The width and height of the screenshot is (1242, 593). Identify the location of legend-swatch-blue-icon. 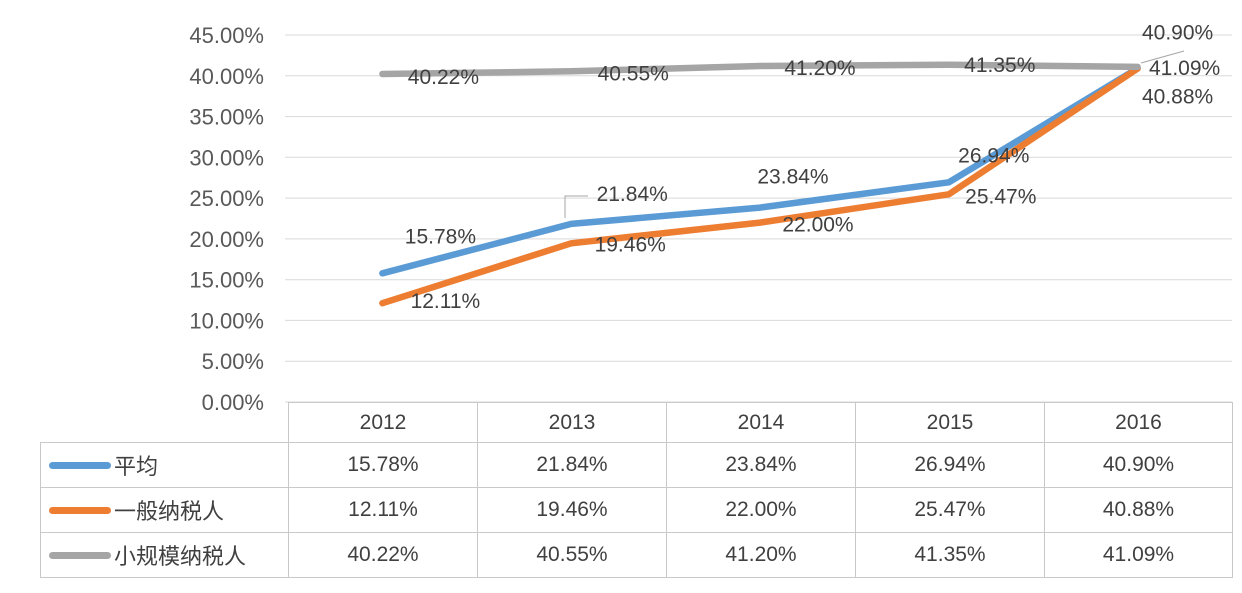
(80, 465).